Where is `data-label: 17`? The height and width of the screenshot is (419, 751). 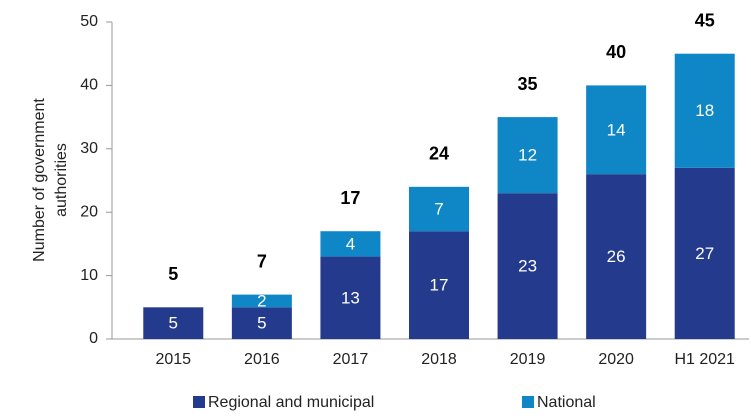
data-label: 17 is located at coordinates (439, 285).